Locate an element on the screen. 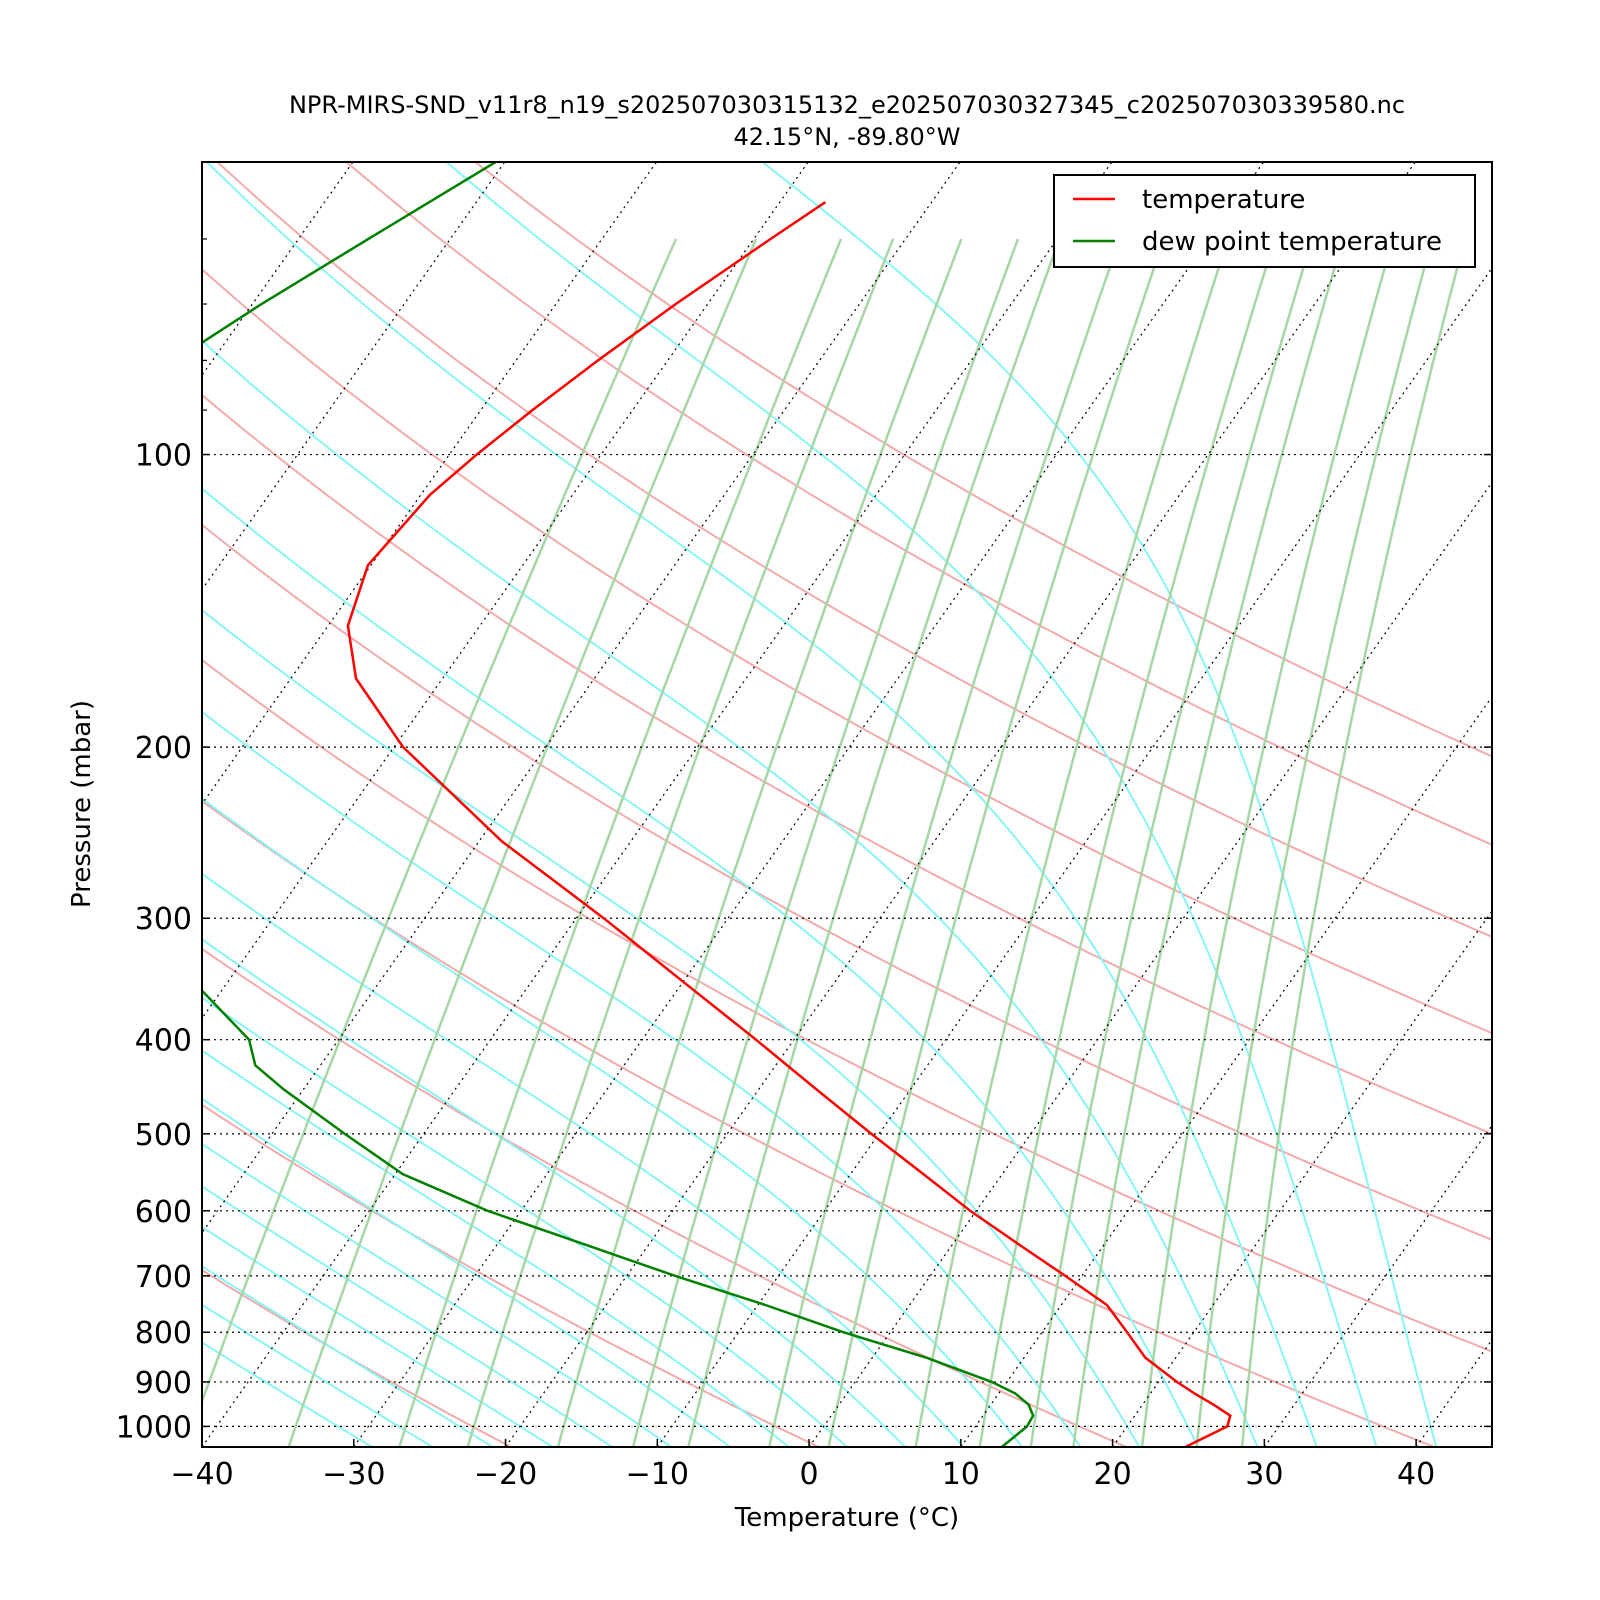 The width and height of the screenshot is (1600, 1600). chart-title-line2: 42.15°N, -89.80°W is located at coordinates (846, 137).